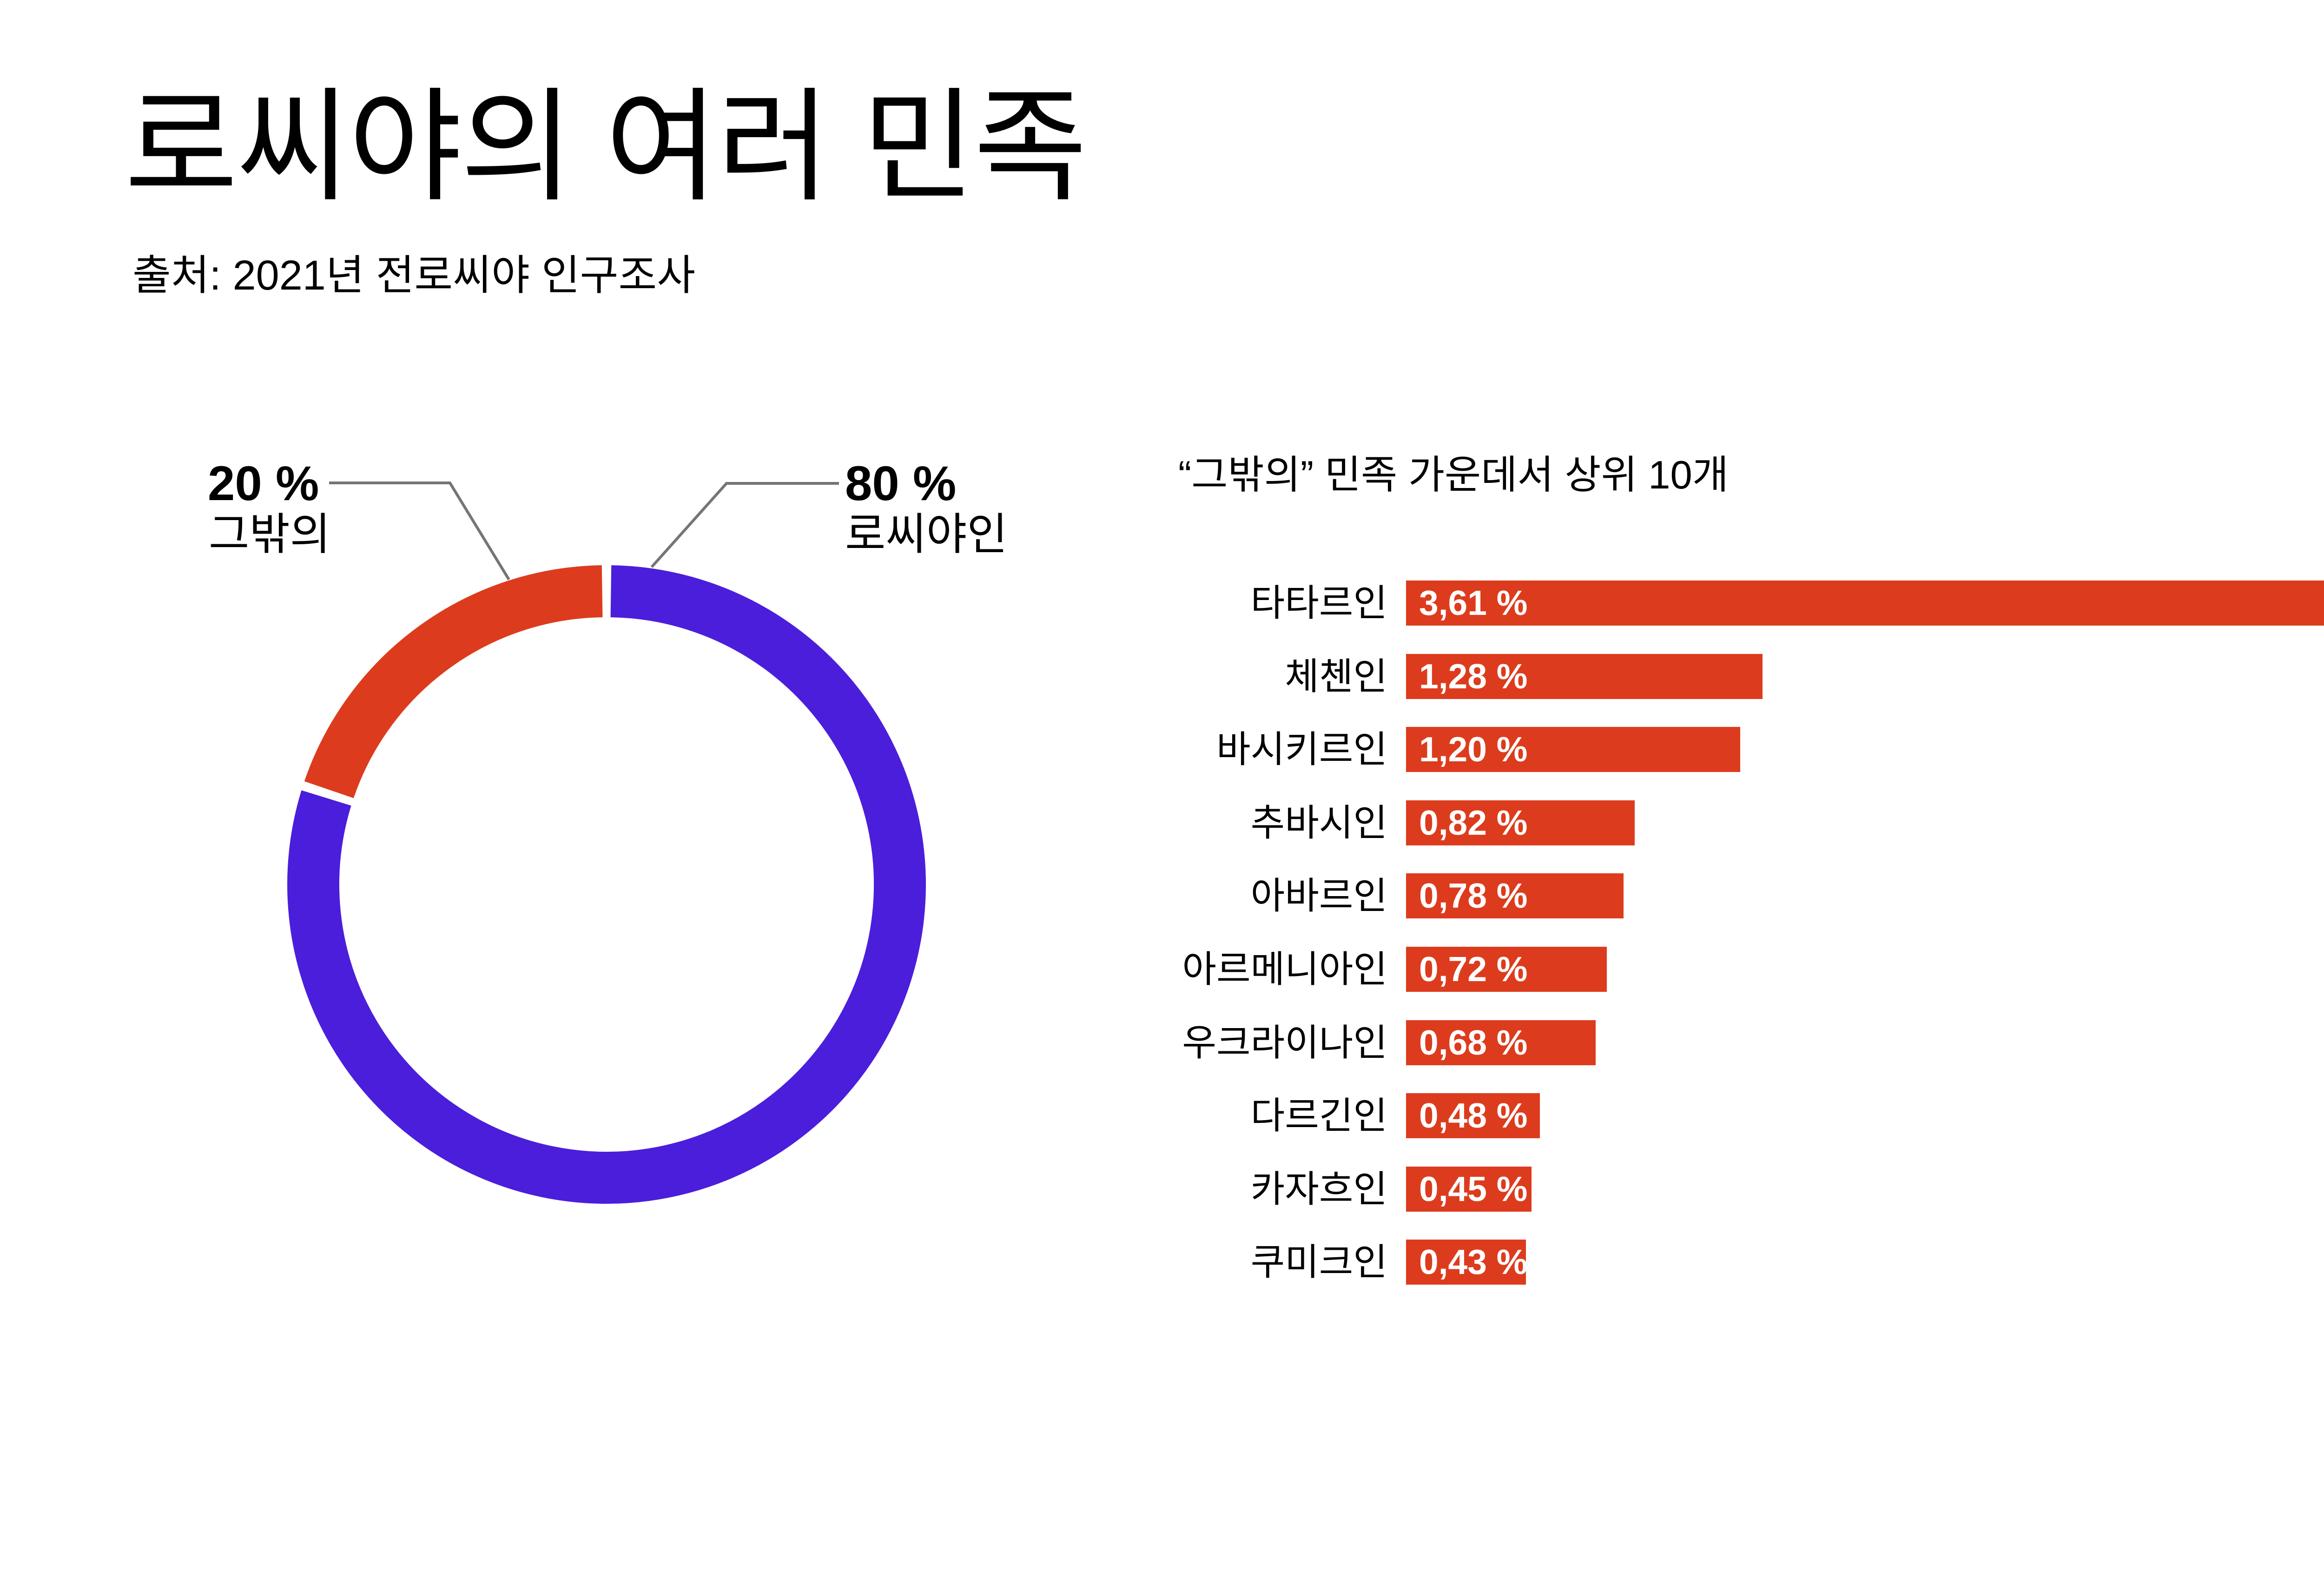 Image resolution: width=2324 pixels, height=1590 pixels. I want to click on bar-row: 아르메니아인 0,72 %, so click(1268, 969).